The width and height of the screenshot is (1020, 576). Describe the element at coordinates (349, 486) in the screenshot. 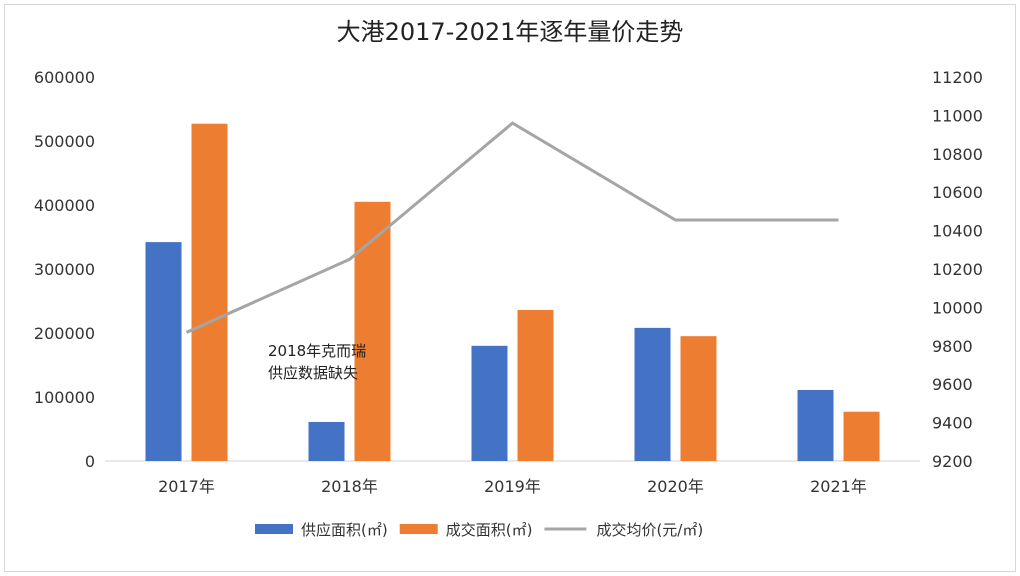

I see `x-tick-label: 2018年` at that location.